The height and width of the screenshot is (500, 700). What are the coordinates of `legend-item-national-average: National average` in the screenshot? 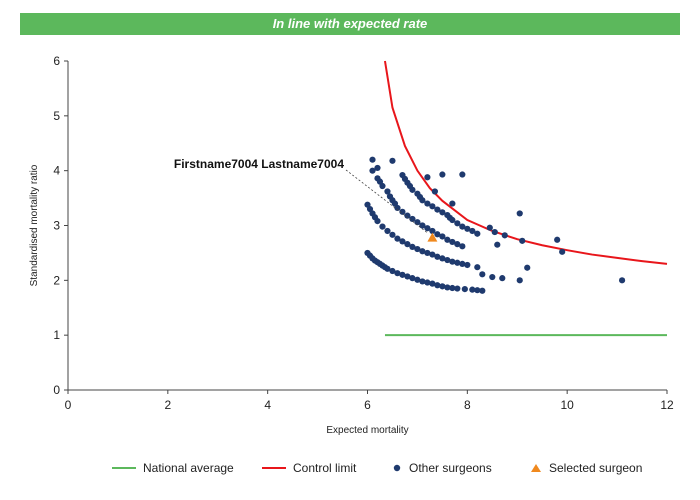 It's located at (173, 468).